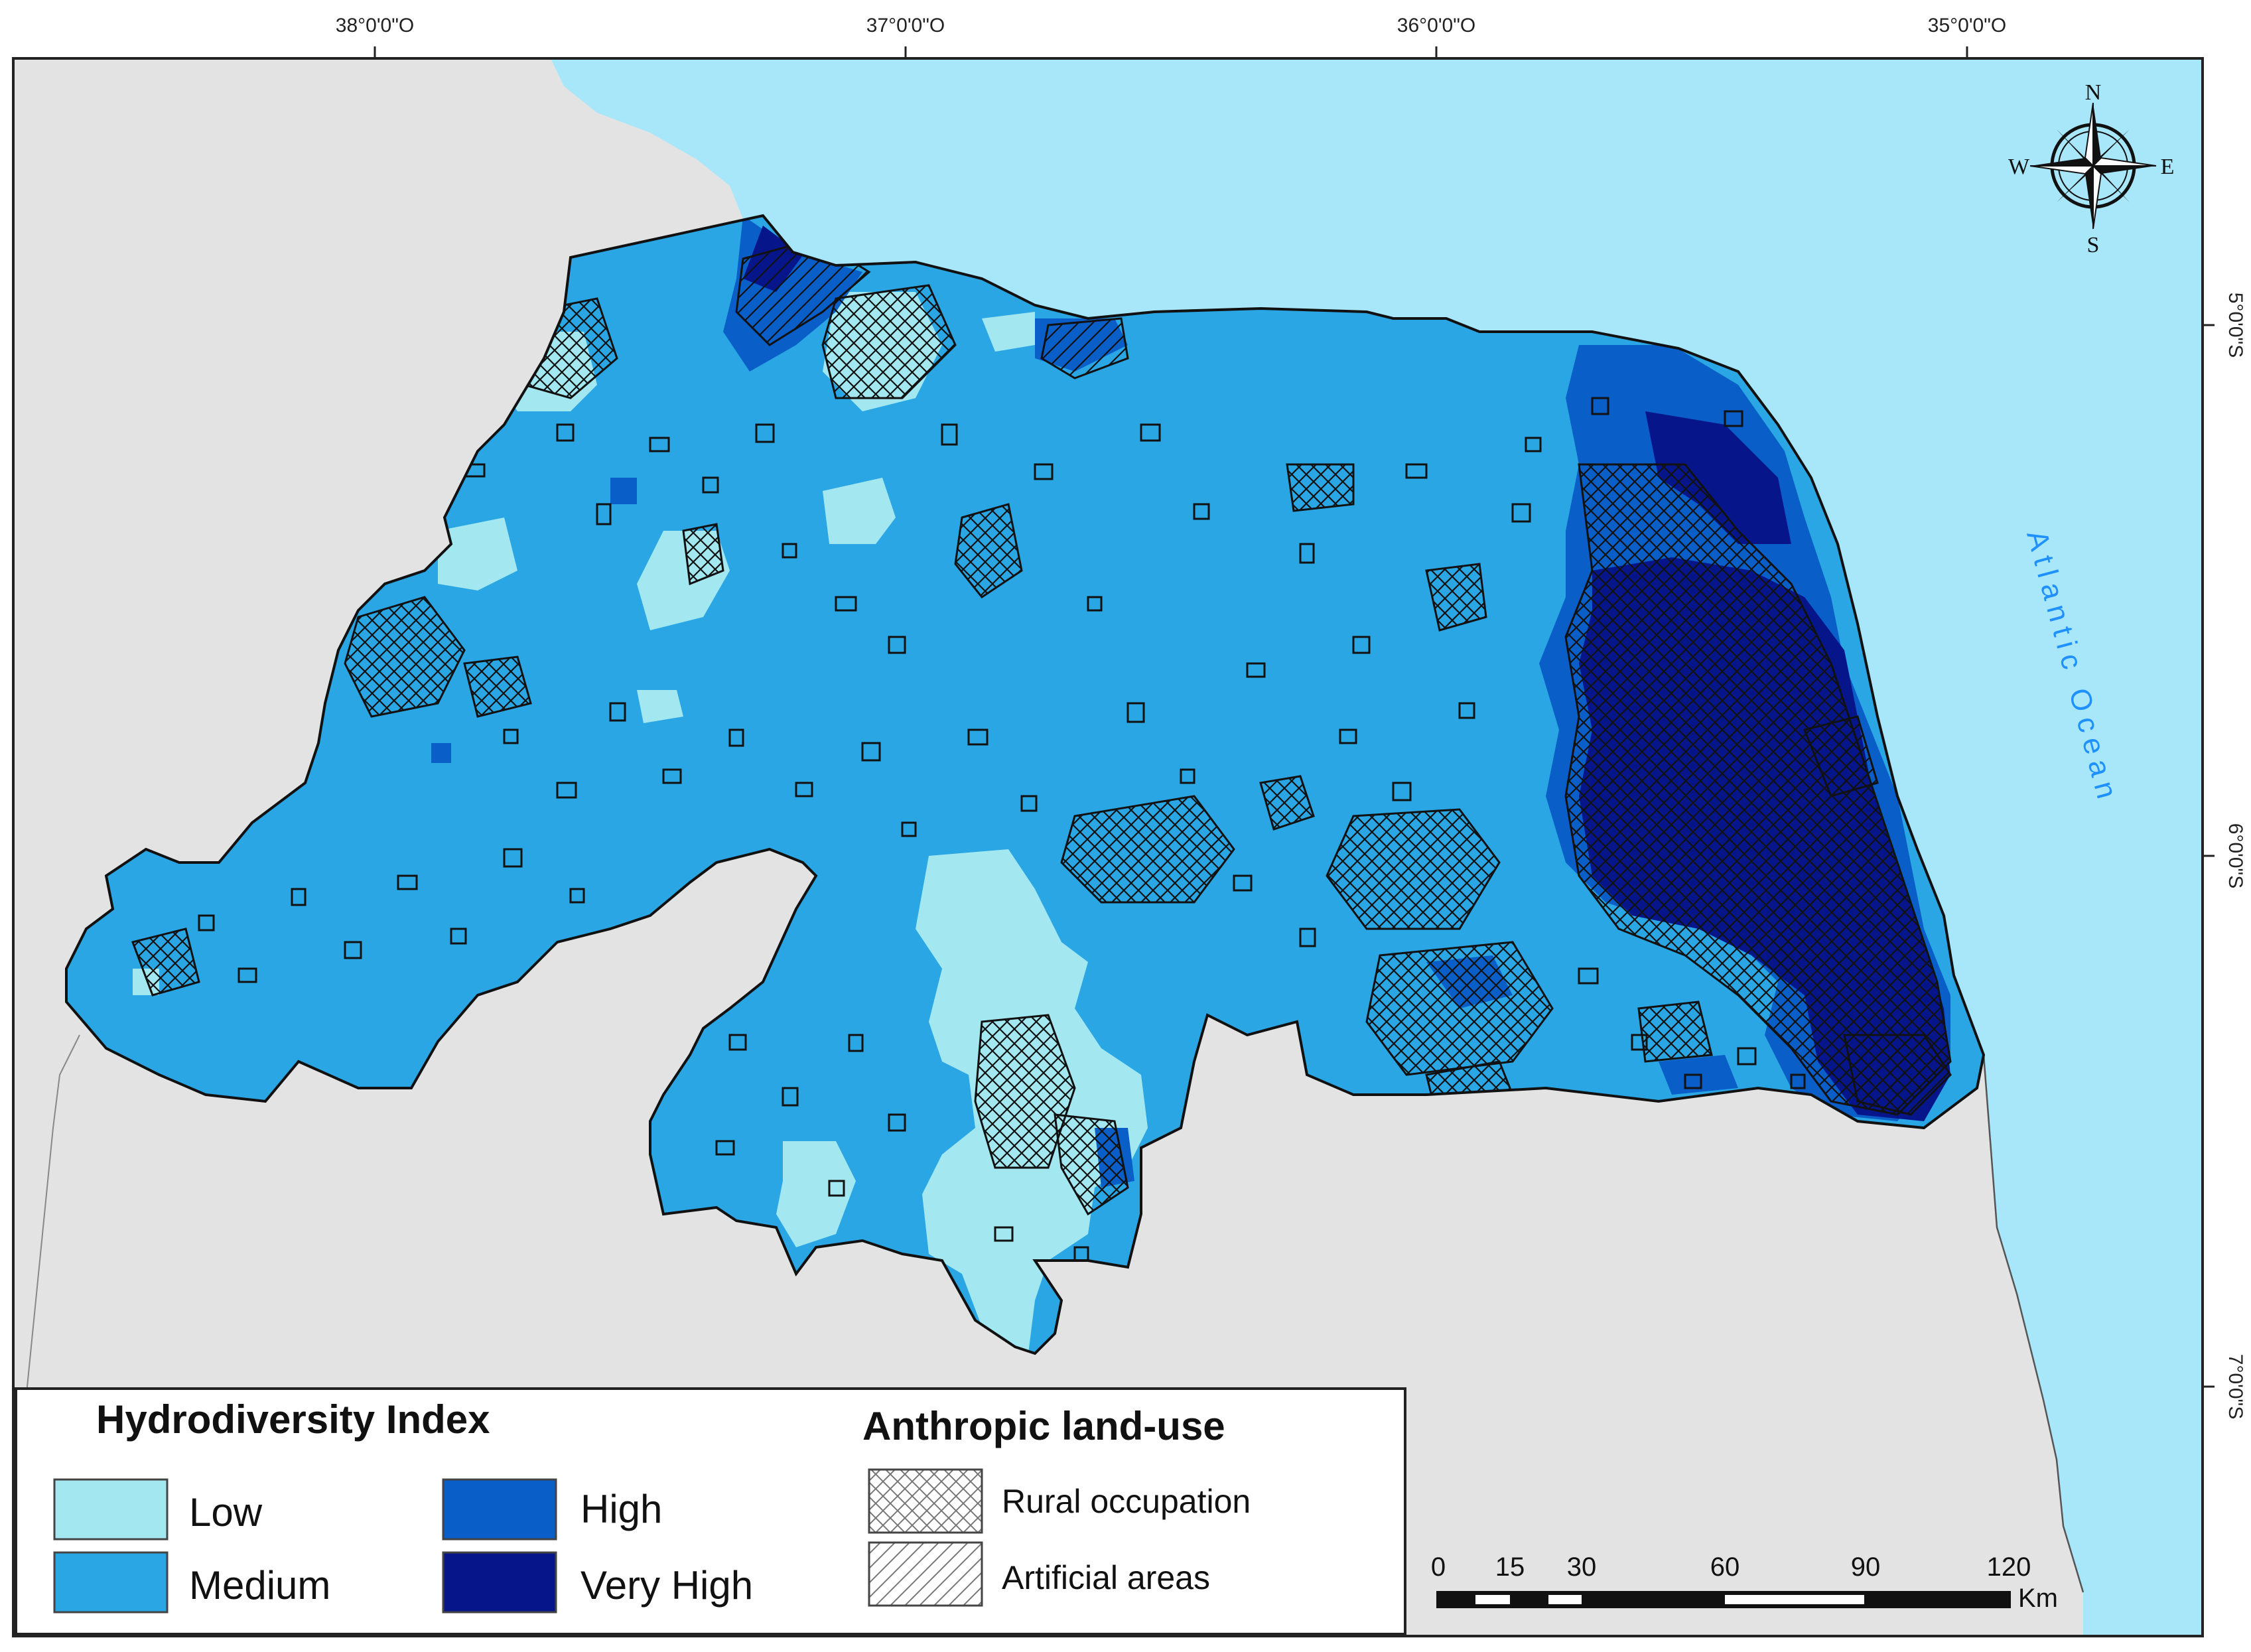  Describe the element at coordinates (111, 1510) in the screenshot. I see `legend-swatch-low` at that location.